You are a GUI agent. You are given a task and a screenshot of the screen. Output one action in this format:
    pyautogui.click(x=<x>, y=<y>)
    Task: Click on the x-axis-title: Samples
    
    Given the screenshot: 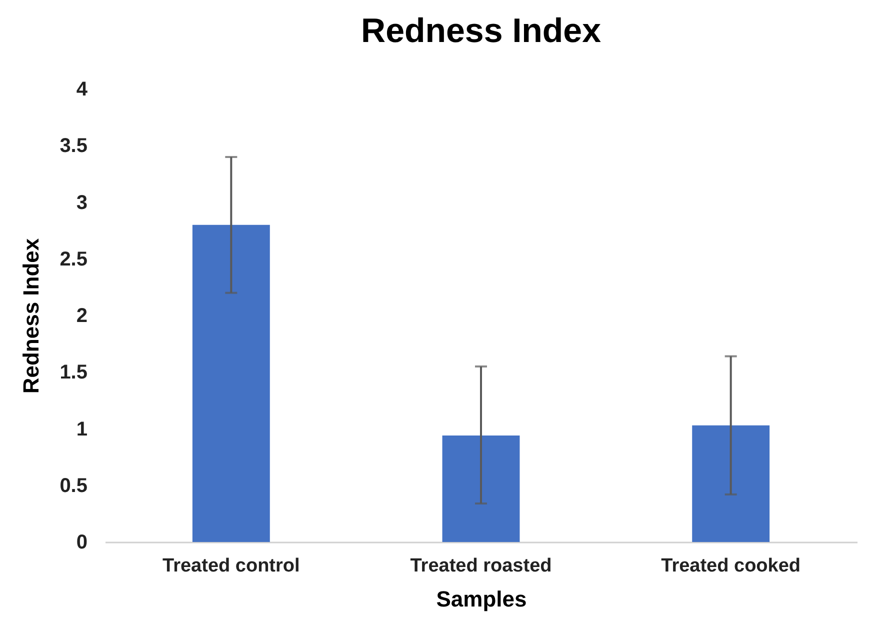 What is the action you would take?
    pyautogui.click(x=481, y=599)
    